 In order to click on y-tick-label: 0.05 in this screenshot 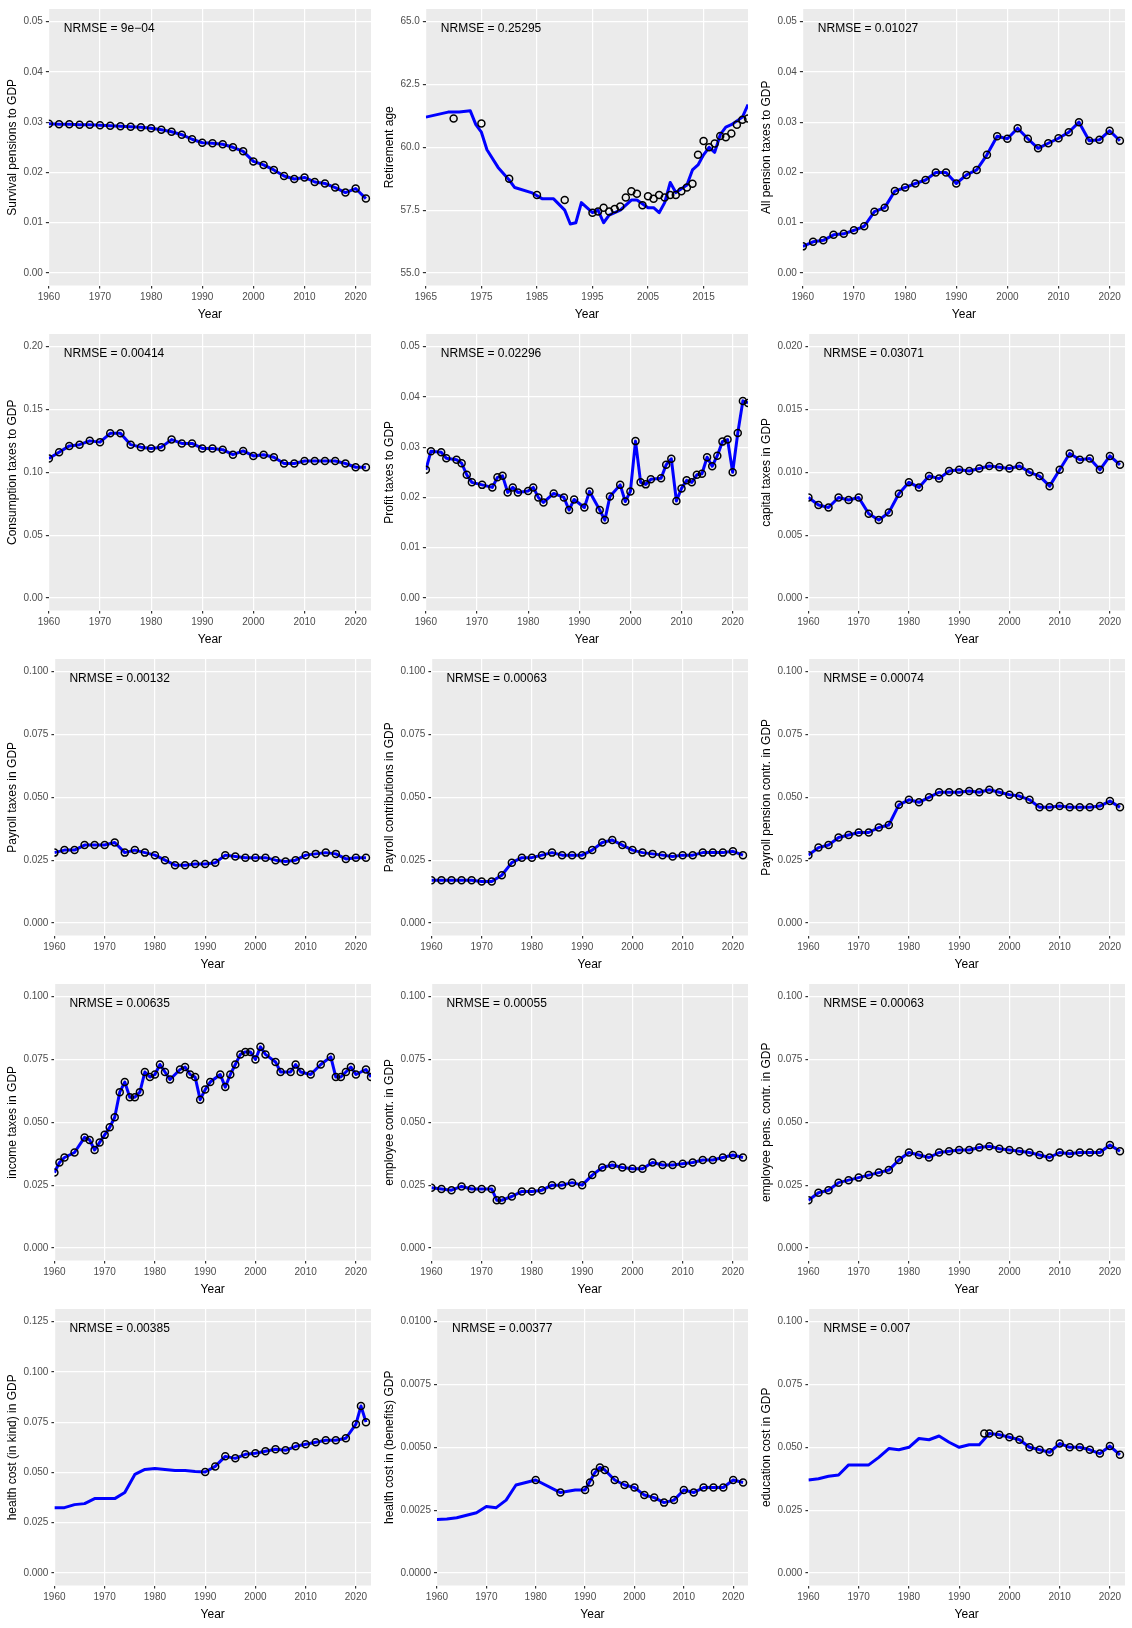, I will do `click(787, 21)`.